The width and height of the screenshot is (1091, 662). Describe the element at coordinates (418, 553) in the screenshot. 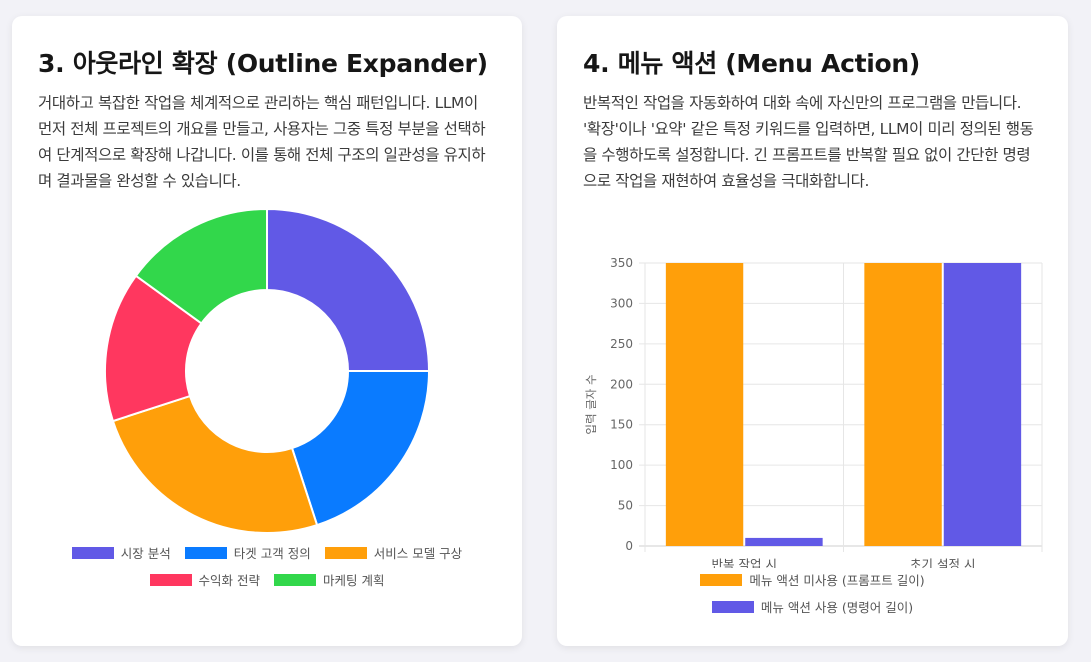

I see `legend-label: 서비스 모델 구상` at that location.